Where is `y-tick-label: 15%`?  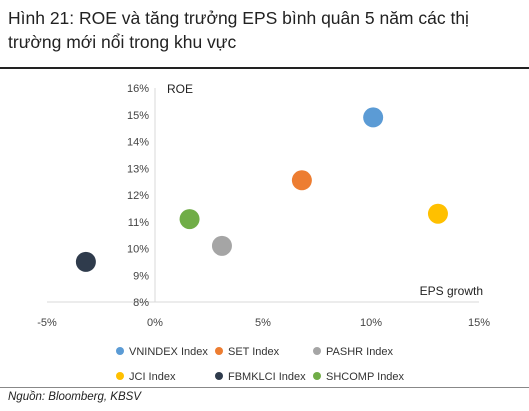 y-tick-label: 15% is located at coordinates (138, 116).